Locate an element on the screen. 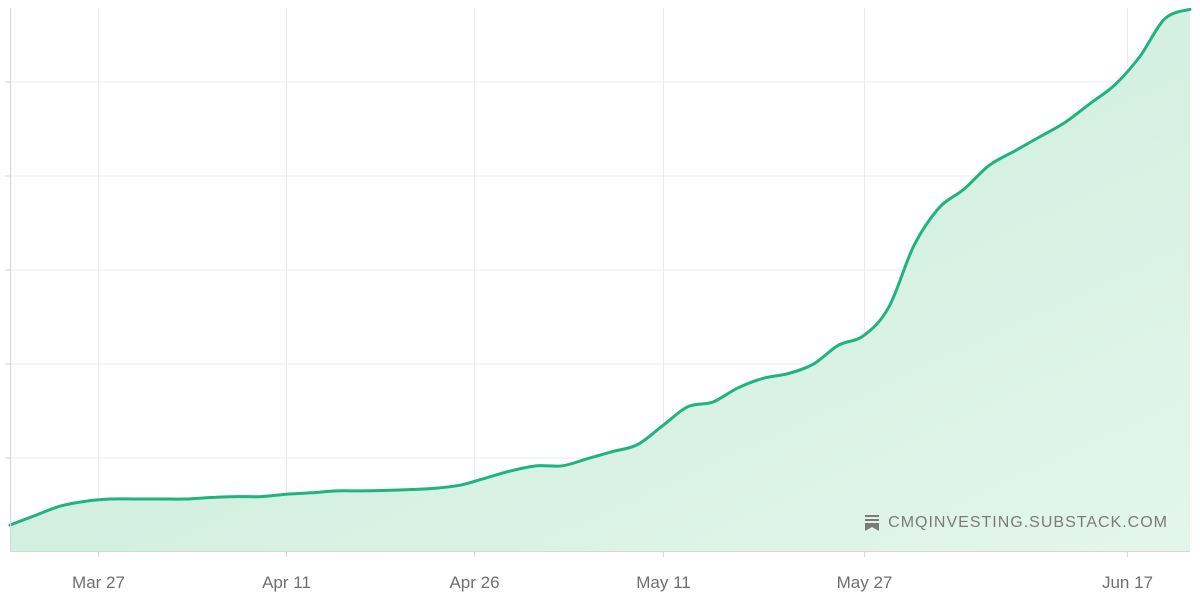 This screenshot has width=1200, height=610. x-tick-label: May 11 is located at coordinates (663, 582).